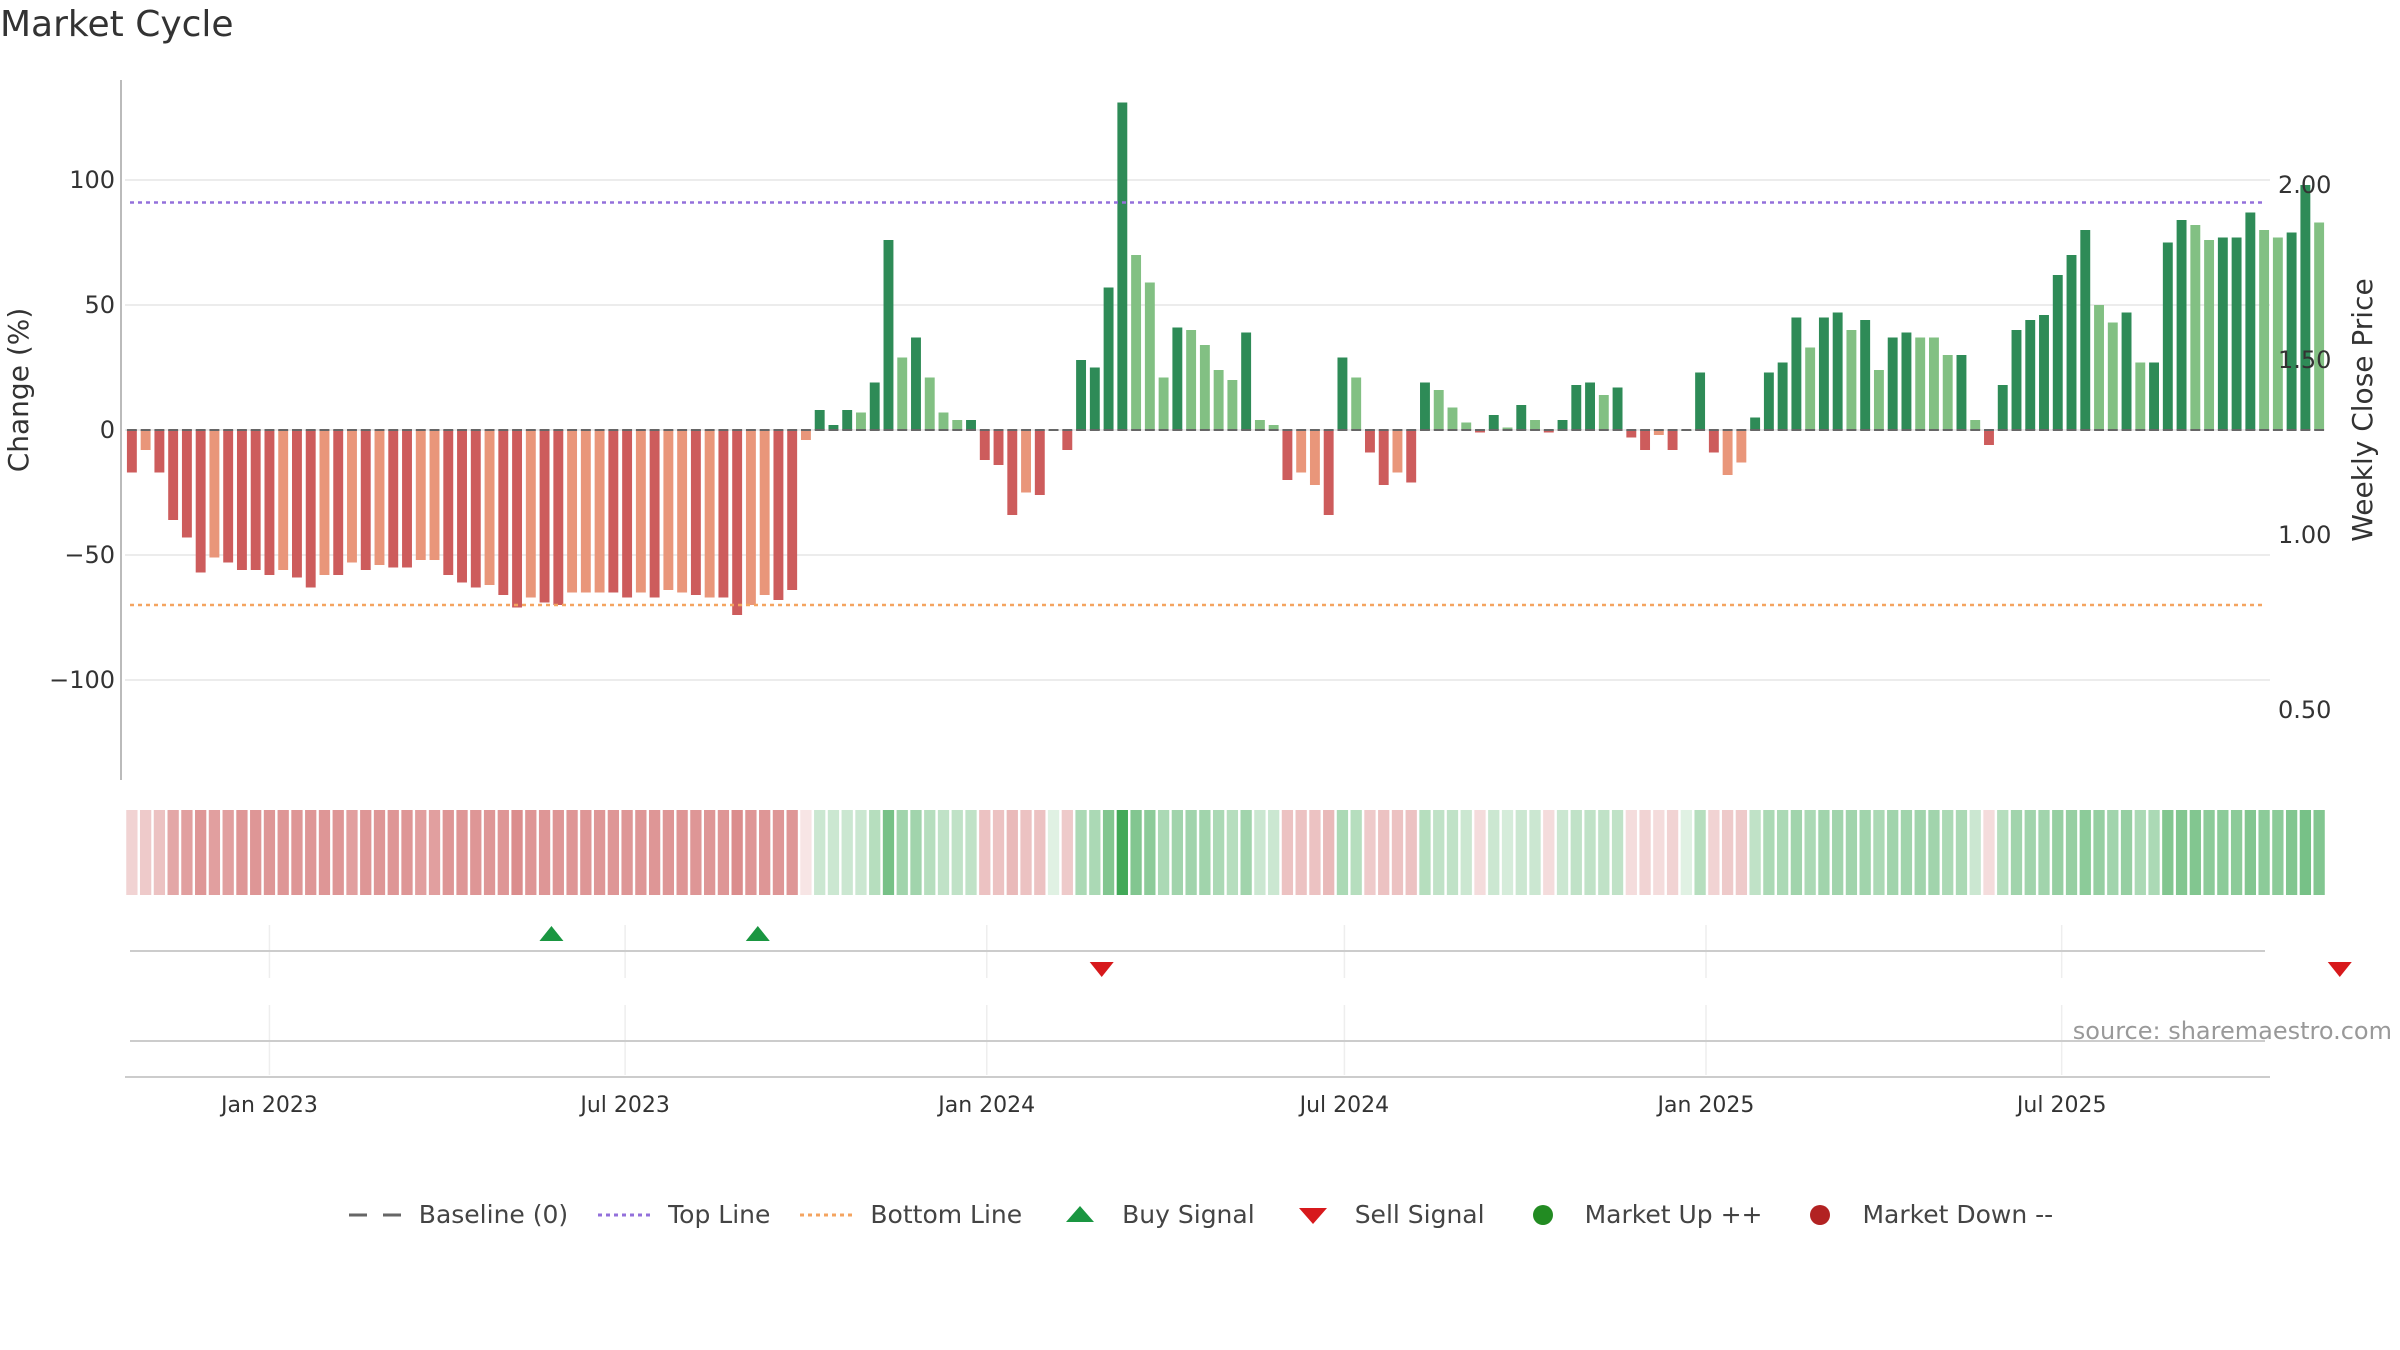 This screenshot has width=2400, height=1350. What do you see at coordinates (2061, 1105) in the screenshot?
I see `x-tick-label: Jul 2025` at bounding box center [2061, 1105].